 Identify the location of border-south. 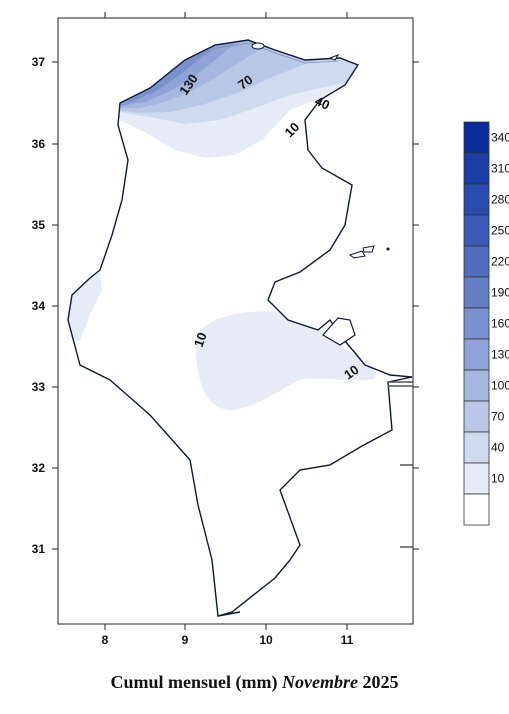
(229, 614).